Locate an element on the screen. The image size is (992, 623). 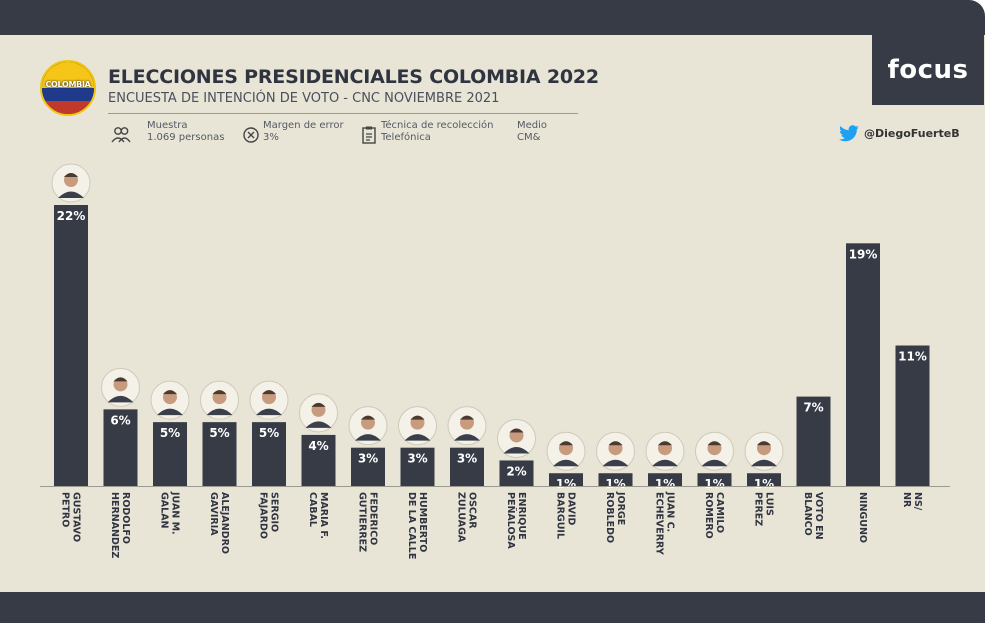
meta-media-value: CM& is located at coordinates (529, 137).